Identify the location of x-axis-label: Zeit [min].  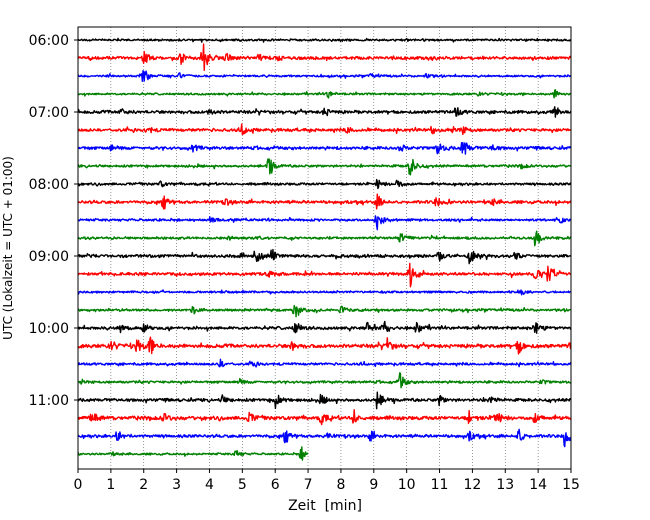
(325, 506).